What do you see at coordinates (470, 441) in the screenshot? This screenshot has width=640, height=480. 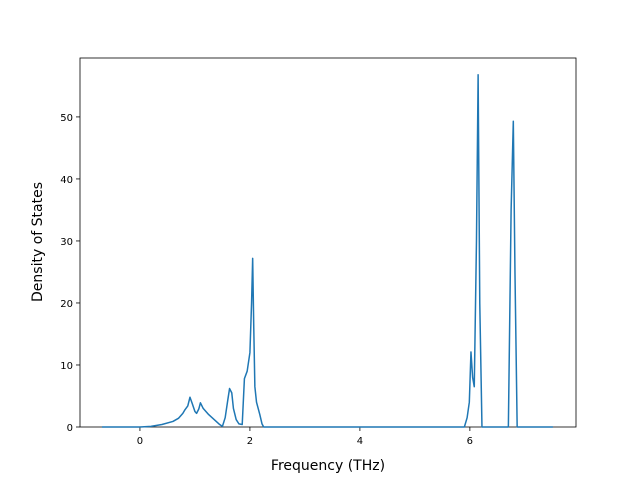 I see `x-tick-label: 6` at bounding box center [470, 441].